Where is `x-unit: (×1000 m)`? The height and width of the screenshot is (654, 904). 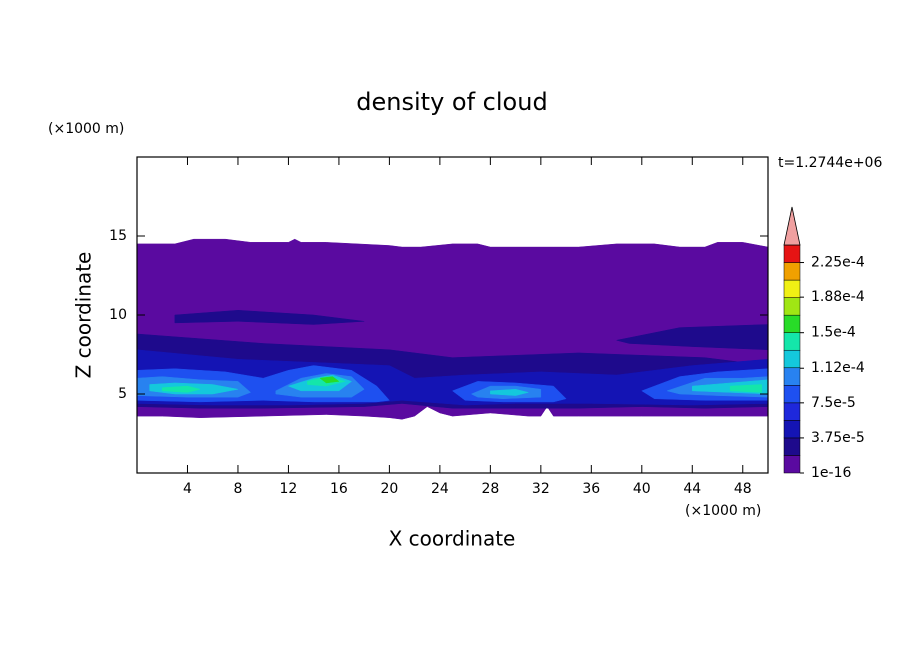
x-unit: (×1000 m) is located at coordinates (723, 511).